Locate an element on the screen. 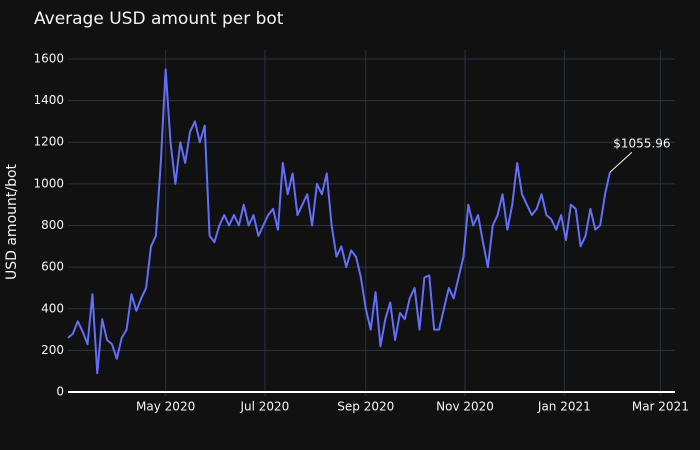  annotation: $1055.96 is located at coordinates (641, 144).